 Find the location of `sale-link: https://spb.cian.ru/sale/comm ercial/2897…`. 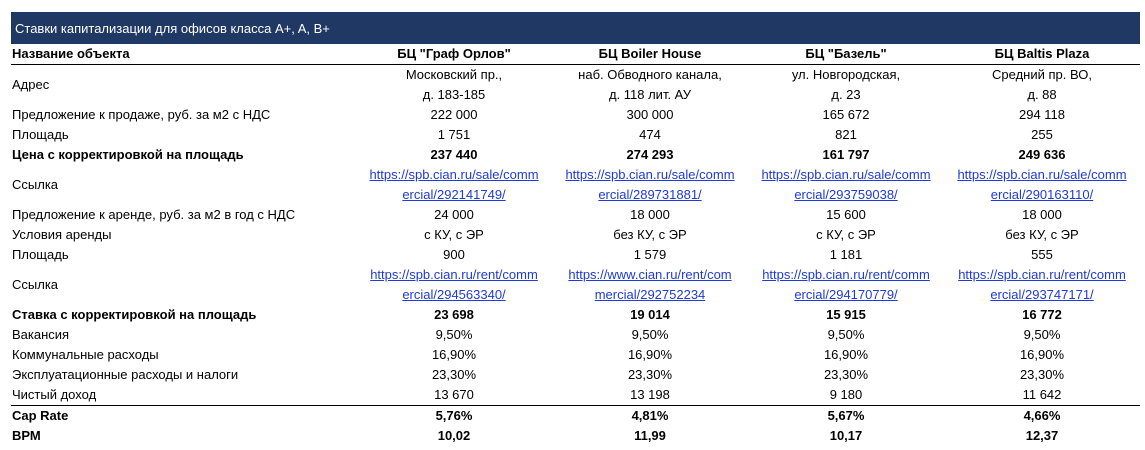

sale-link: https://spb.cian.ru/sale/comm ercial/2897… is located at coordinates (650, 185).